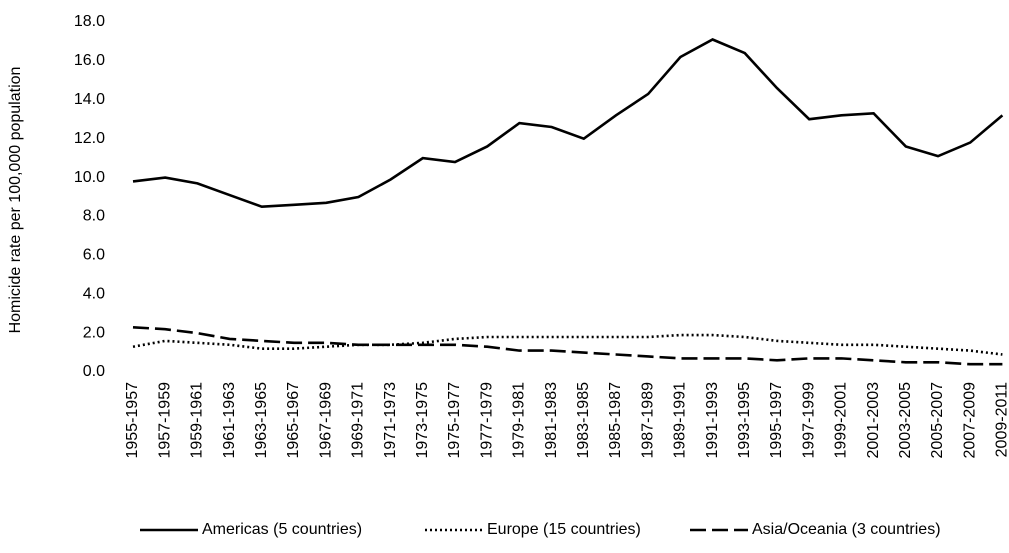 The height and width of the screenshot is (553, 1009). Describe the element at coordinates (564, 529) in the screenshot. I see `legend-label: Europe (15 countries)` at that location.